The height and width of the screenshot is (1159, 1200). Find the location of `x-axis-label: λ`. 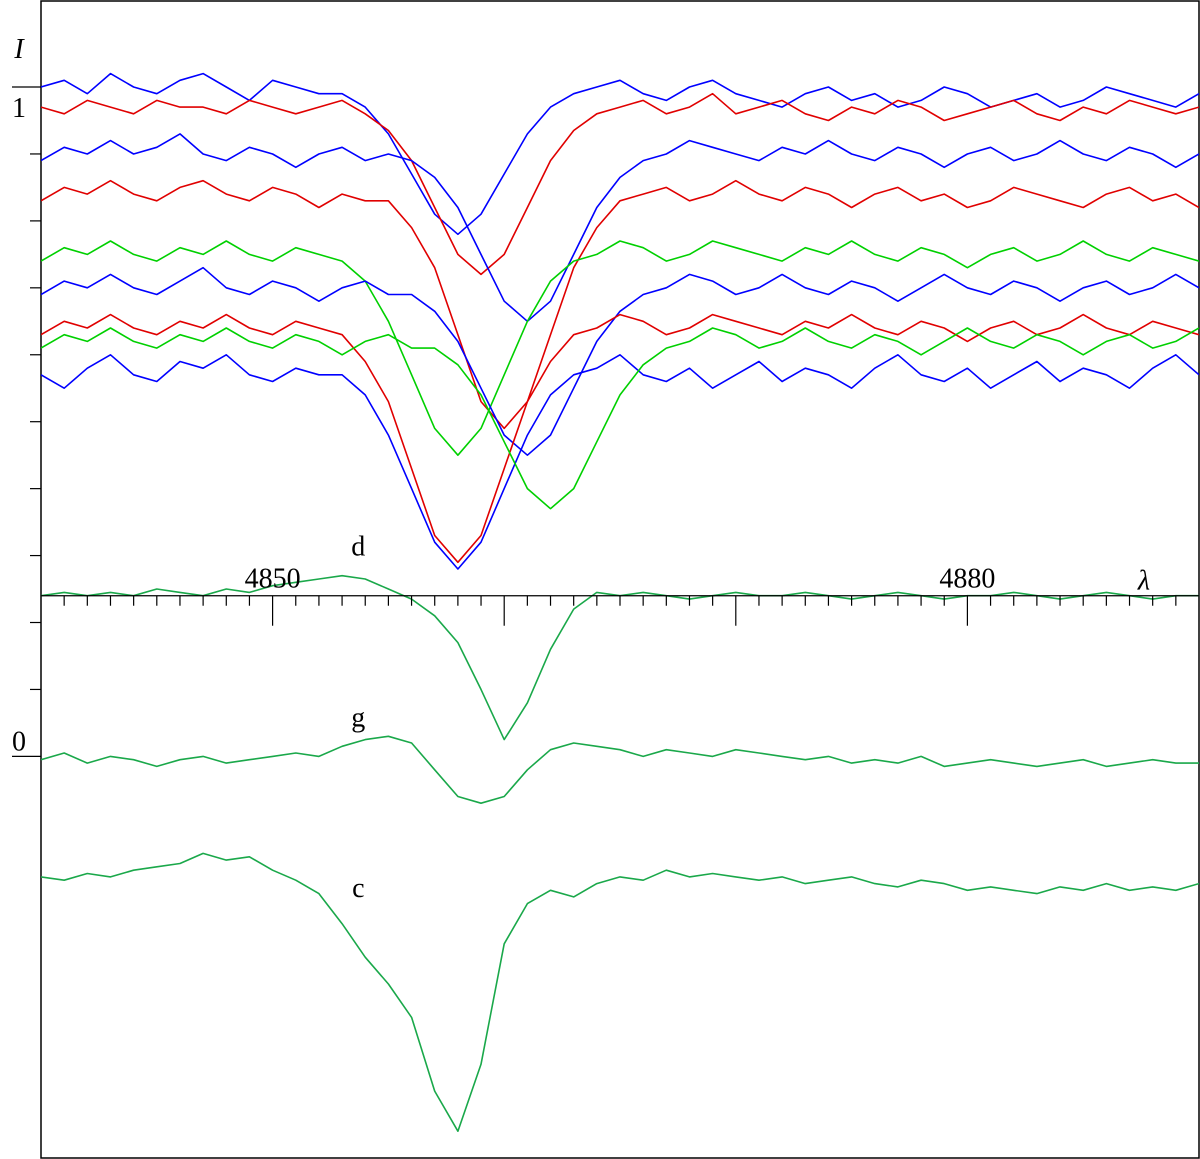

x-axis-label: λ is located at coordinates (1143, 581).